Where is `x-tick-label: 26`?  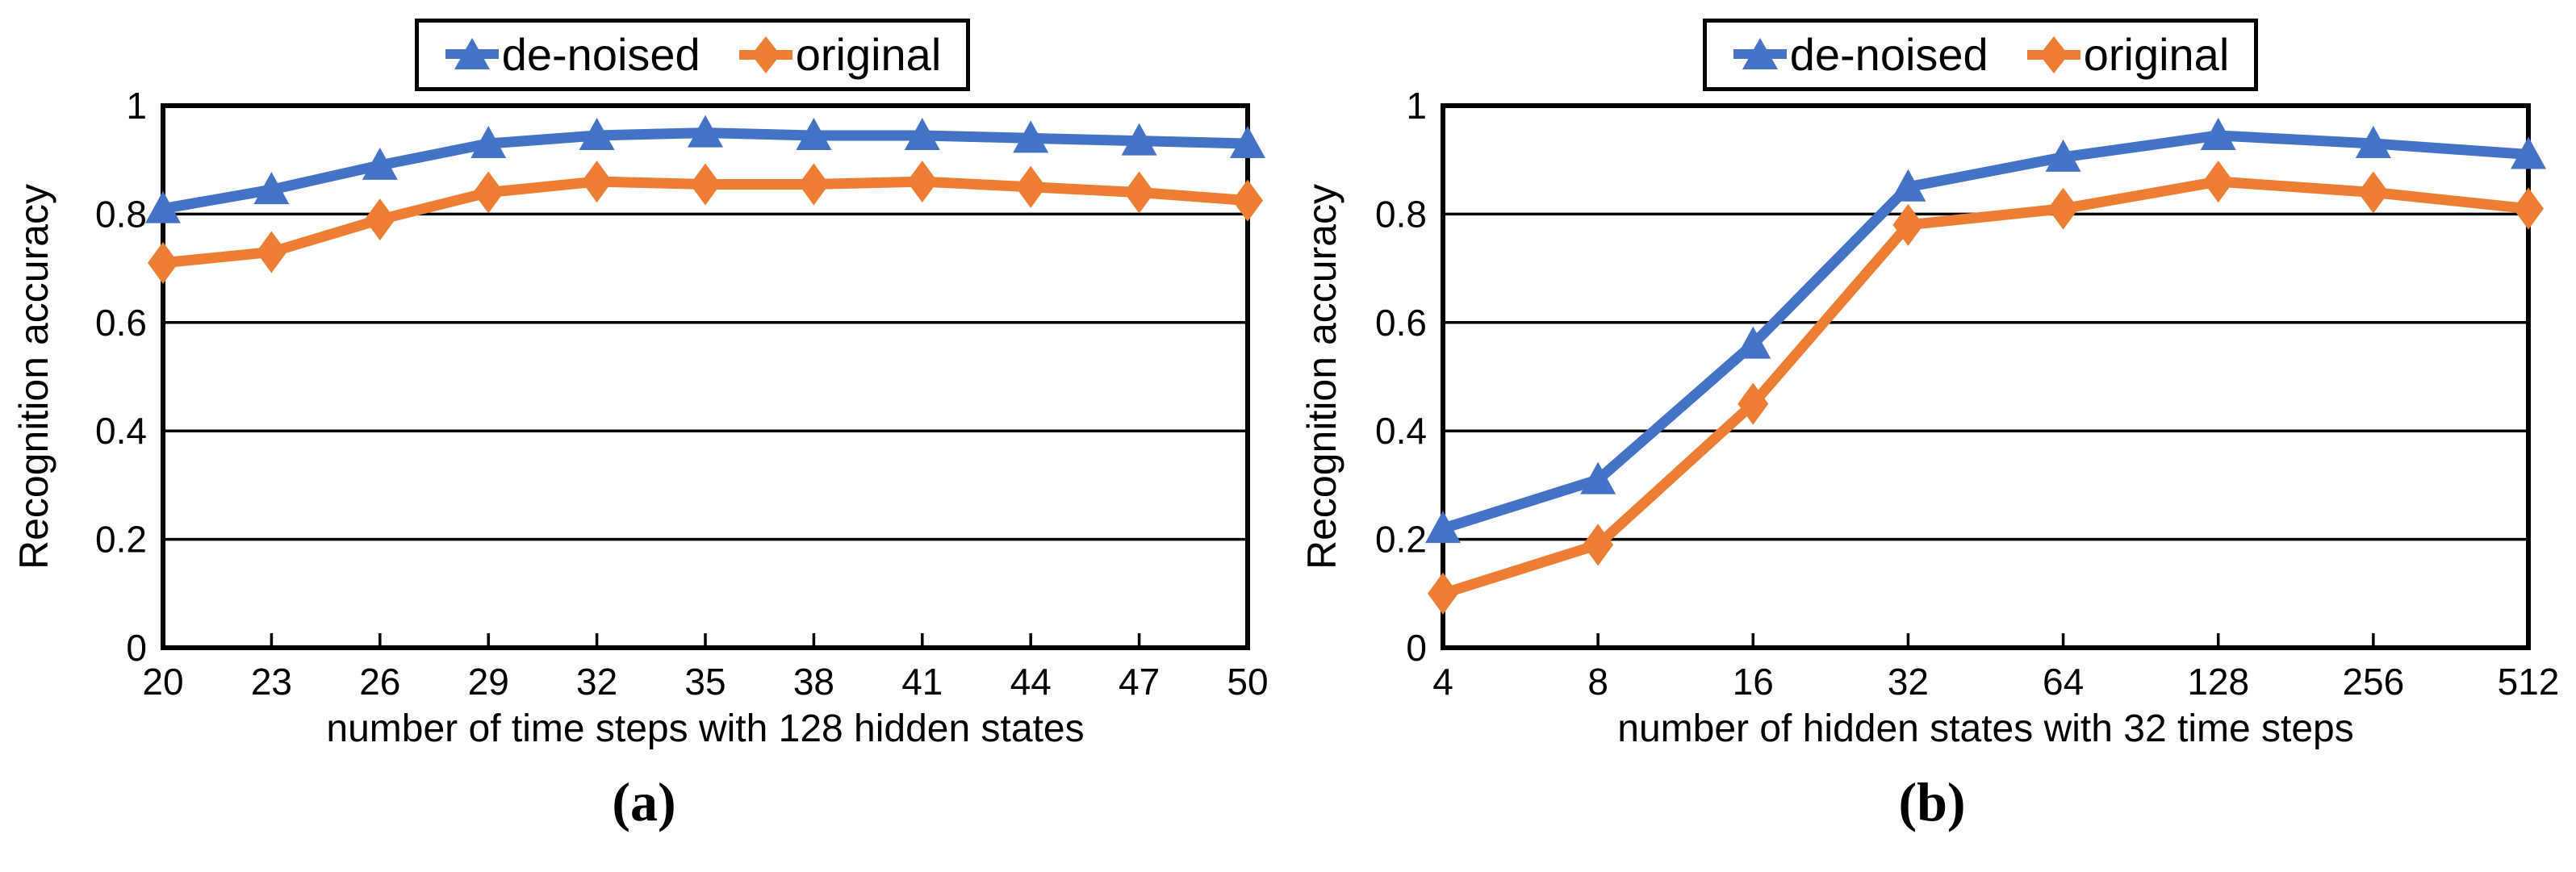
x-tick-label: 26 is located at coordinates (379, 682).